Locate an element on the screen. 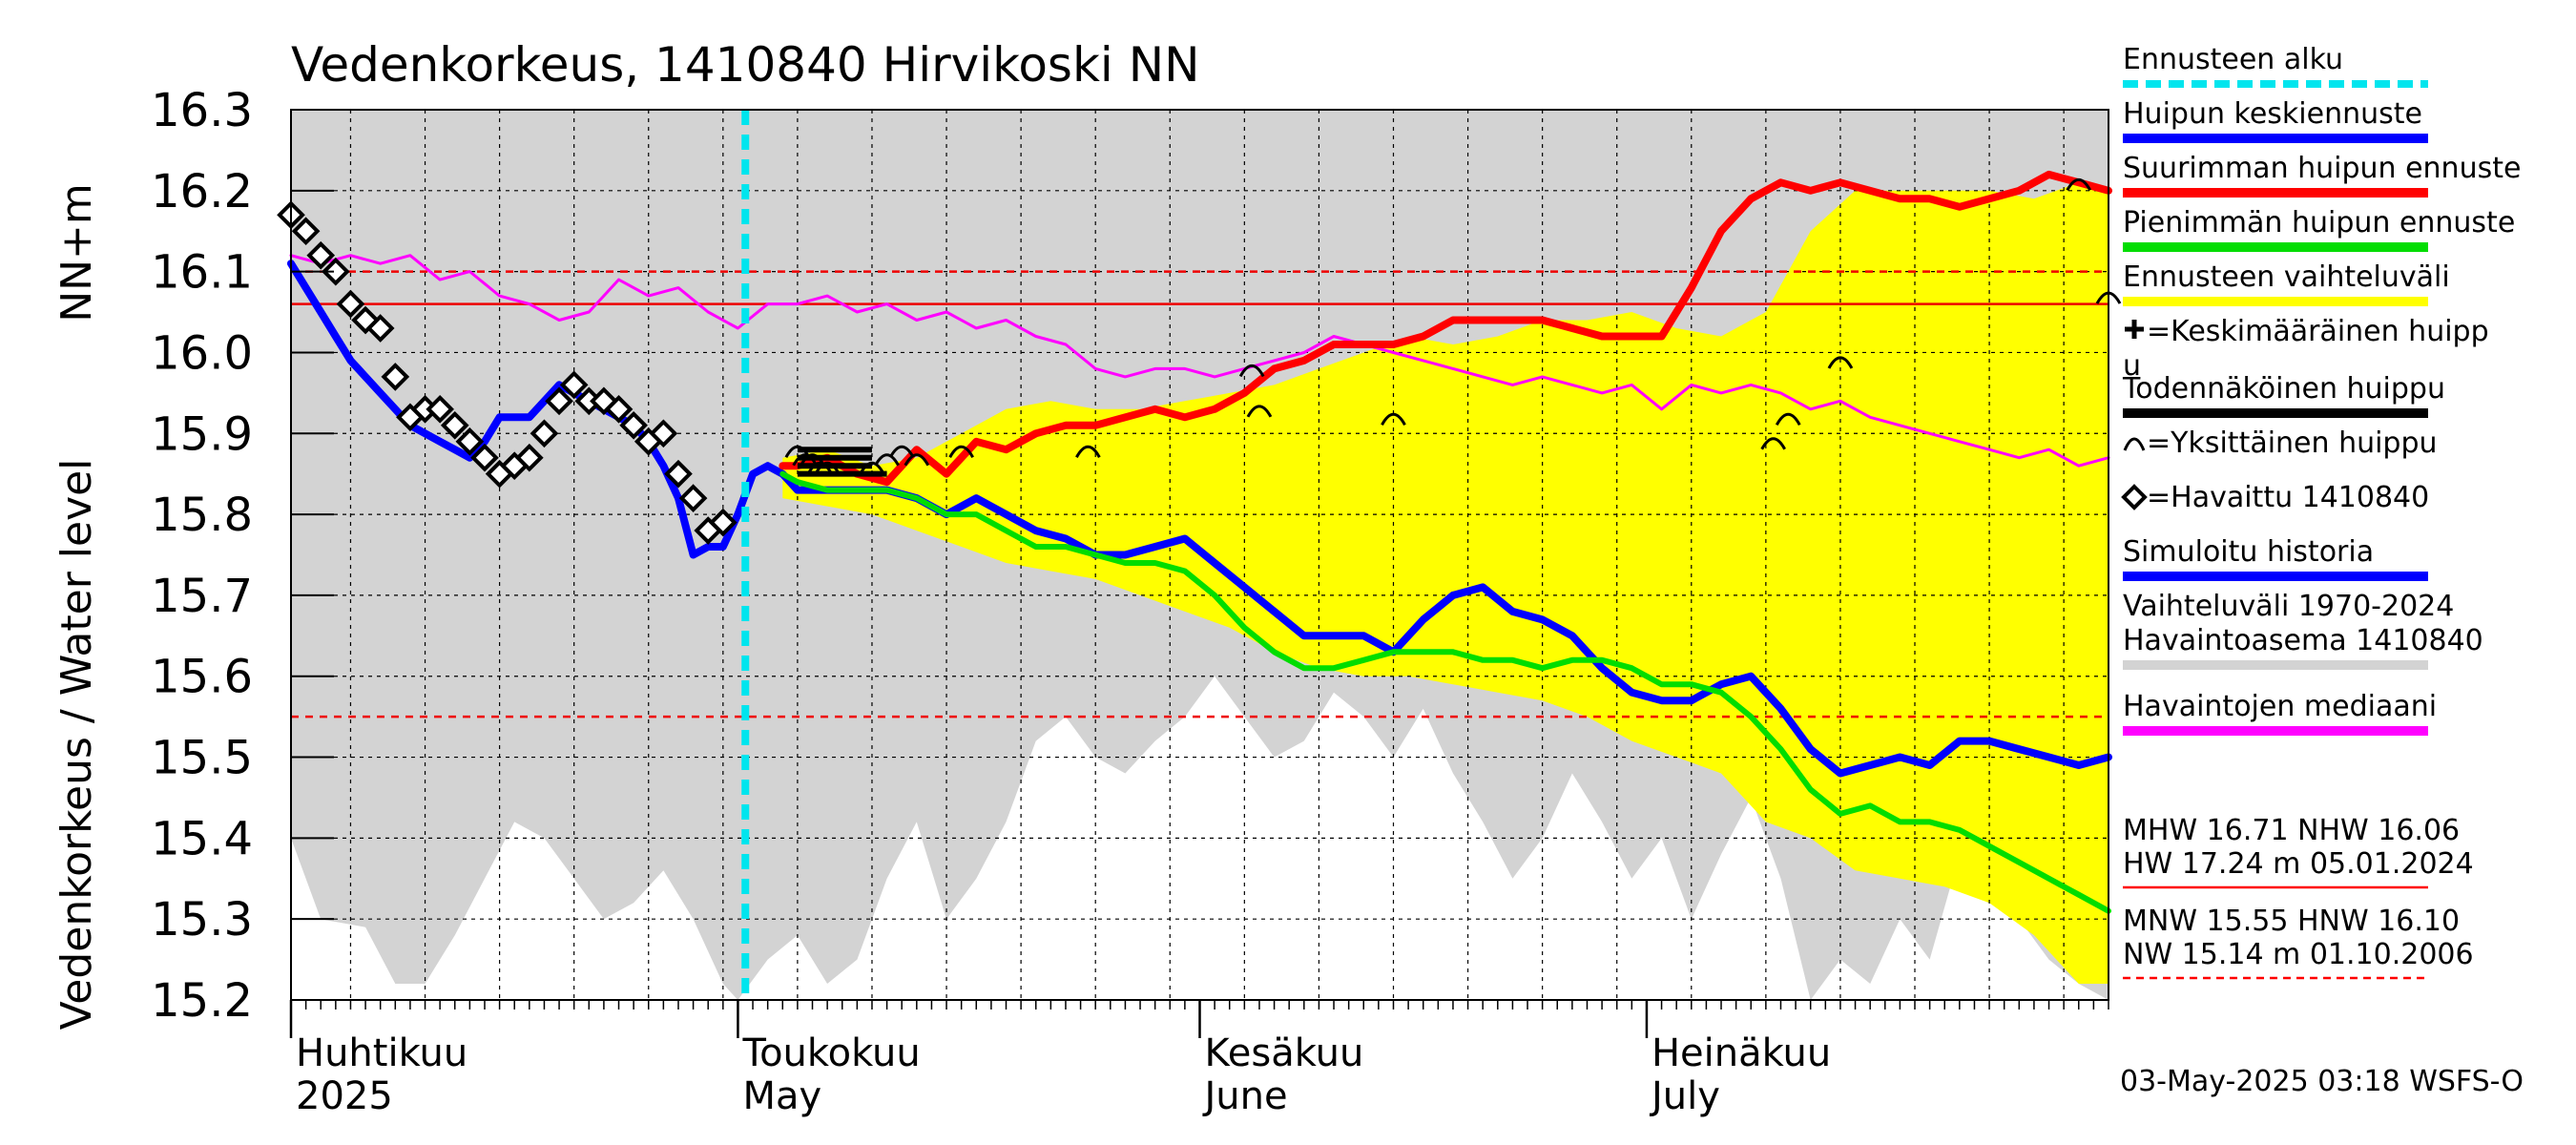  y-tick-label: 15.3 is located at coordinates (202, 920).